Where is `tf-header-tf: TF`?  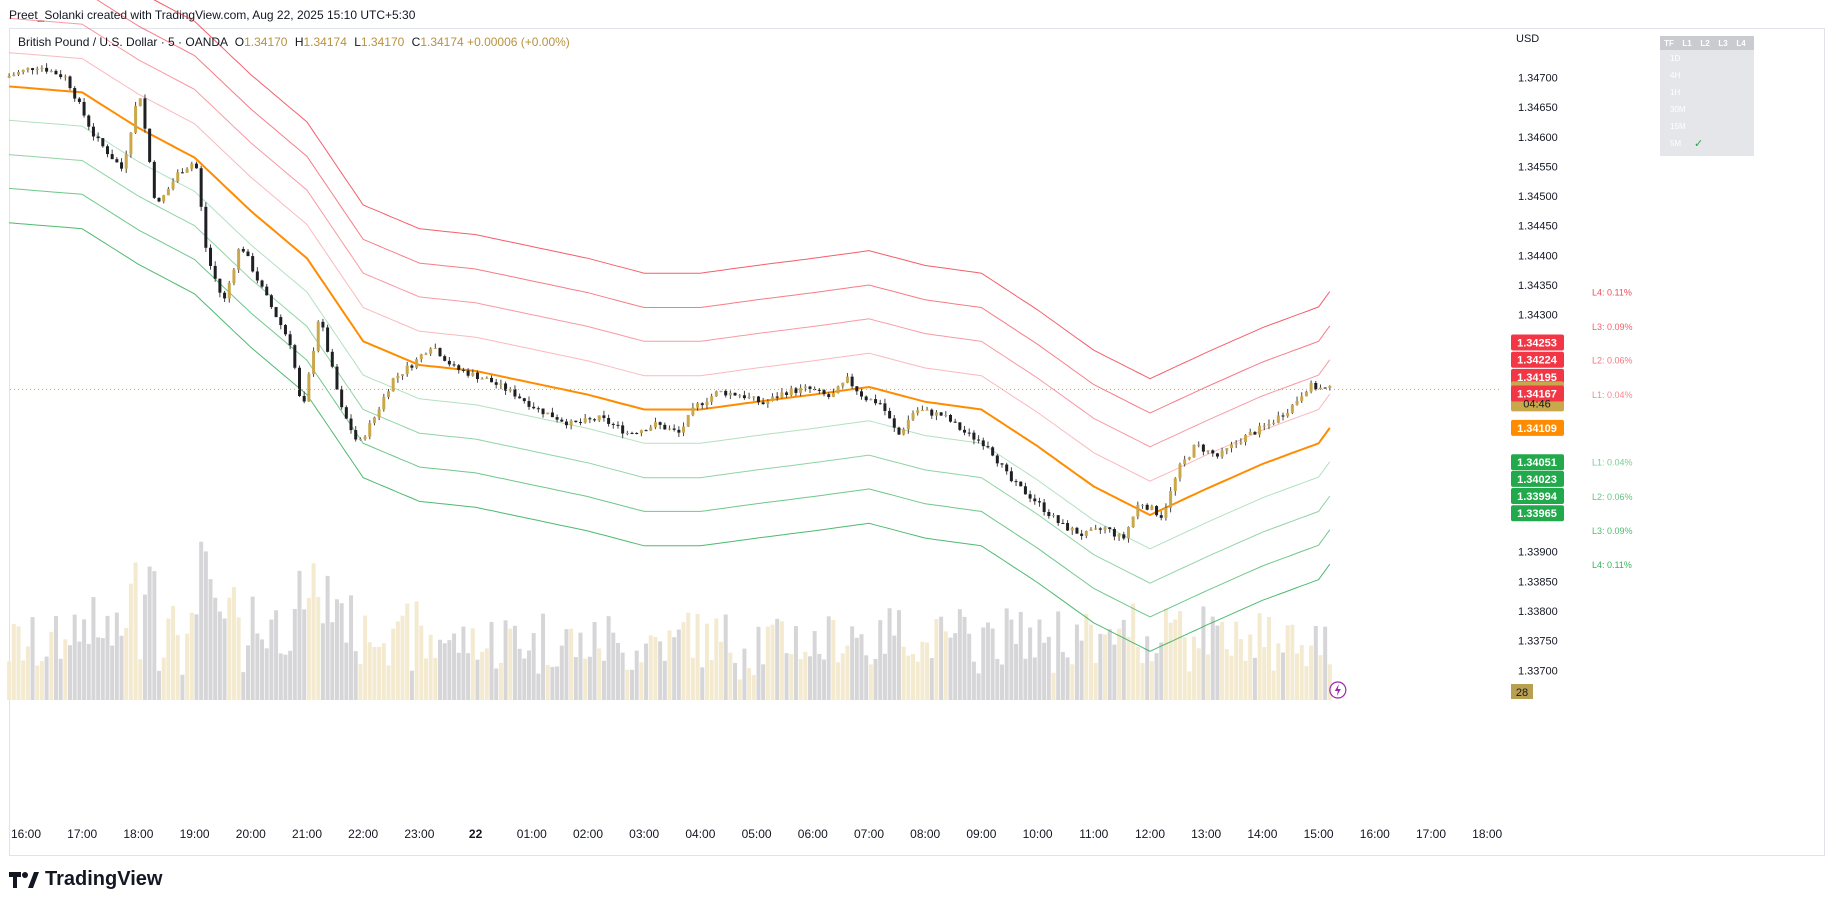 tf-header-tf: TF is located at coordinates (1669, 43).